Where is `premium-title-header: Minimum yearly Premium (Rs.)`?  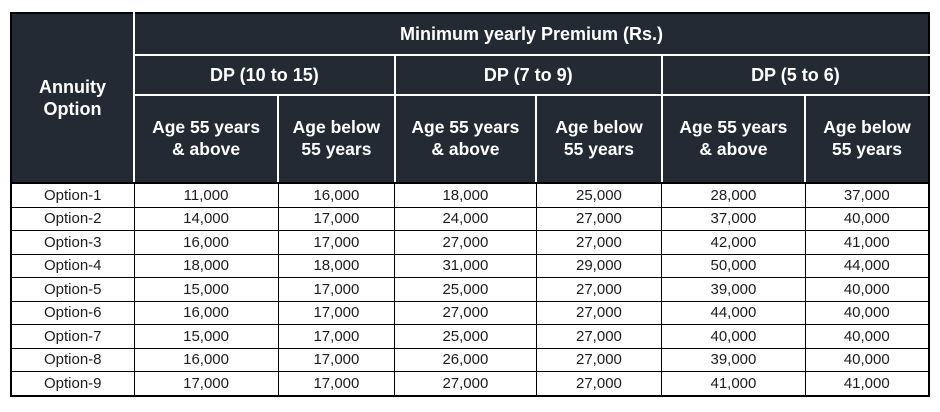
premium-title-header: Minimum yearly Premium (Rs.) is located at coordinates (531, 34).